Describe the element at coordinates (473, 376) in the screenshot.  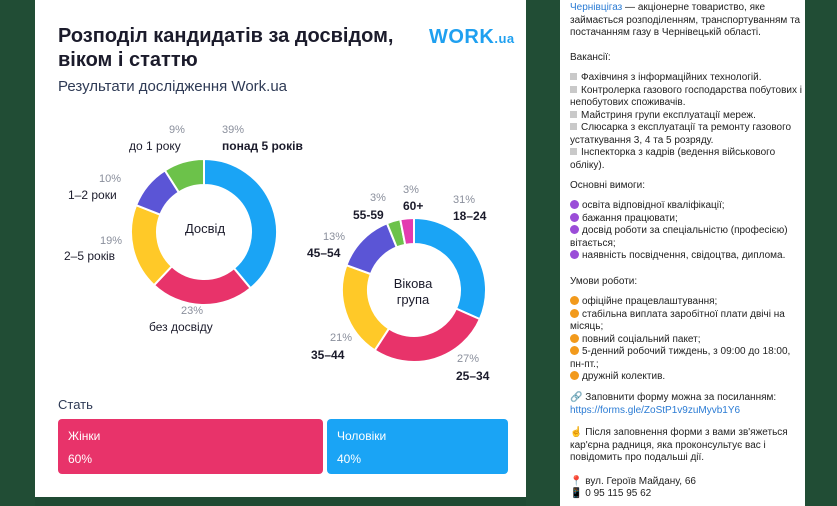
I see `age-label-25-34: 25–34` at that location.